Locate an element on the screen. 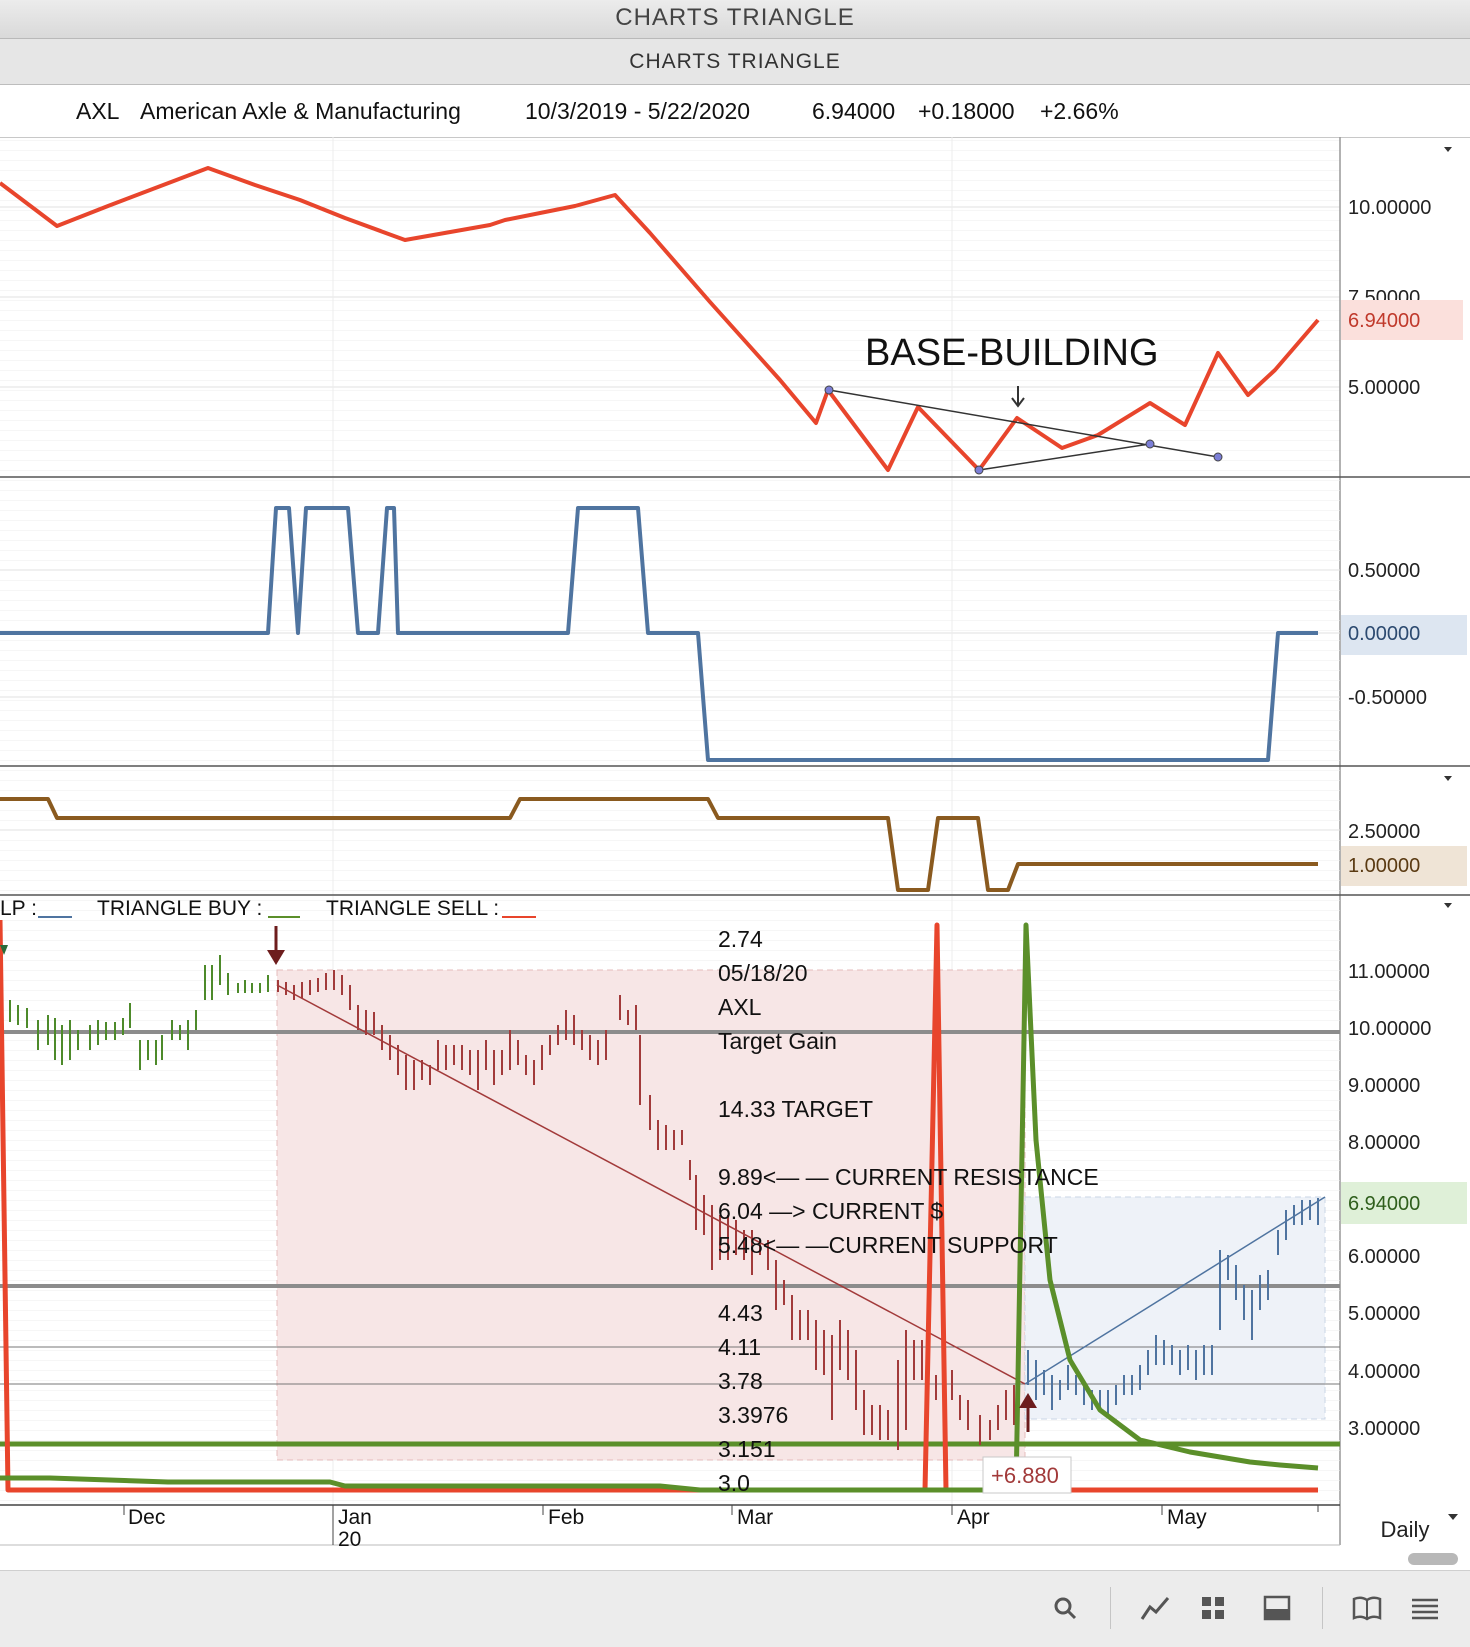 The height and width of the screenshot is (1647, 1470). axis-label: 8.00000 is located at coordinates (1384, 1143).